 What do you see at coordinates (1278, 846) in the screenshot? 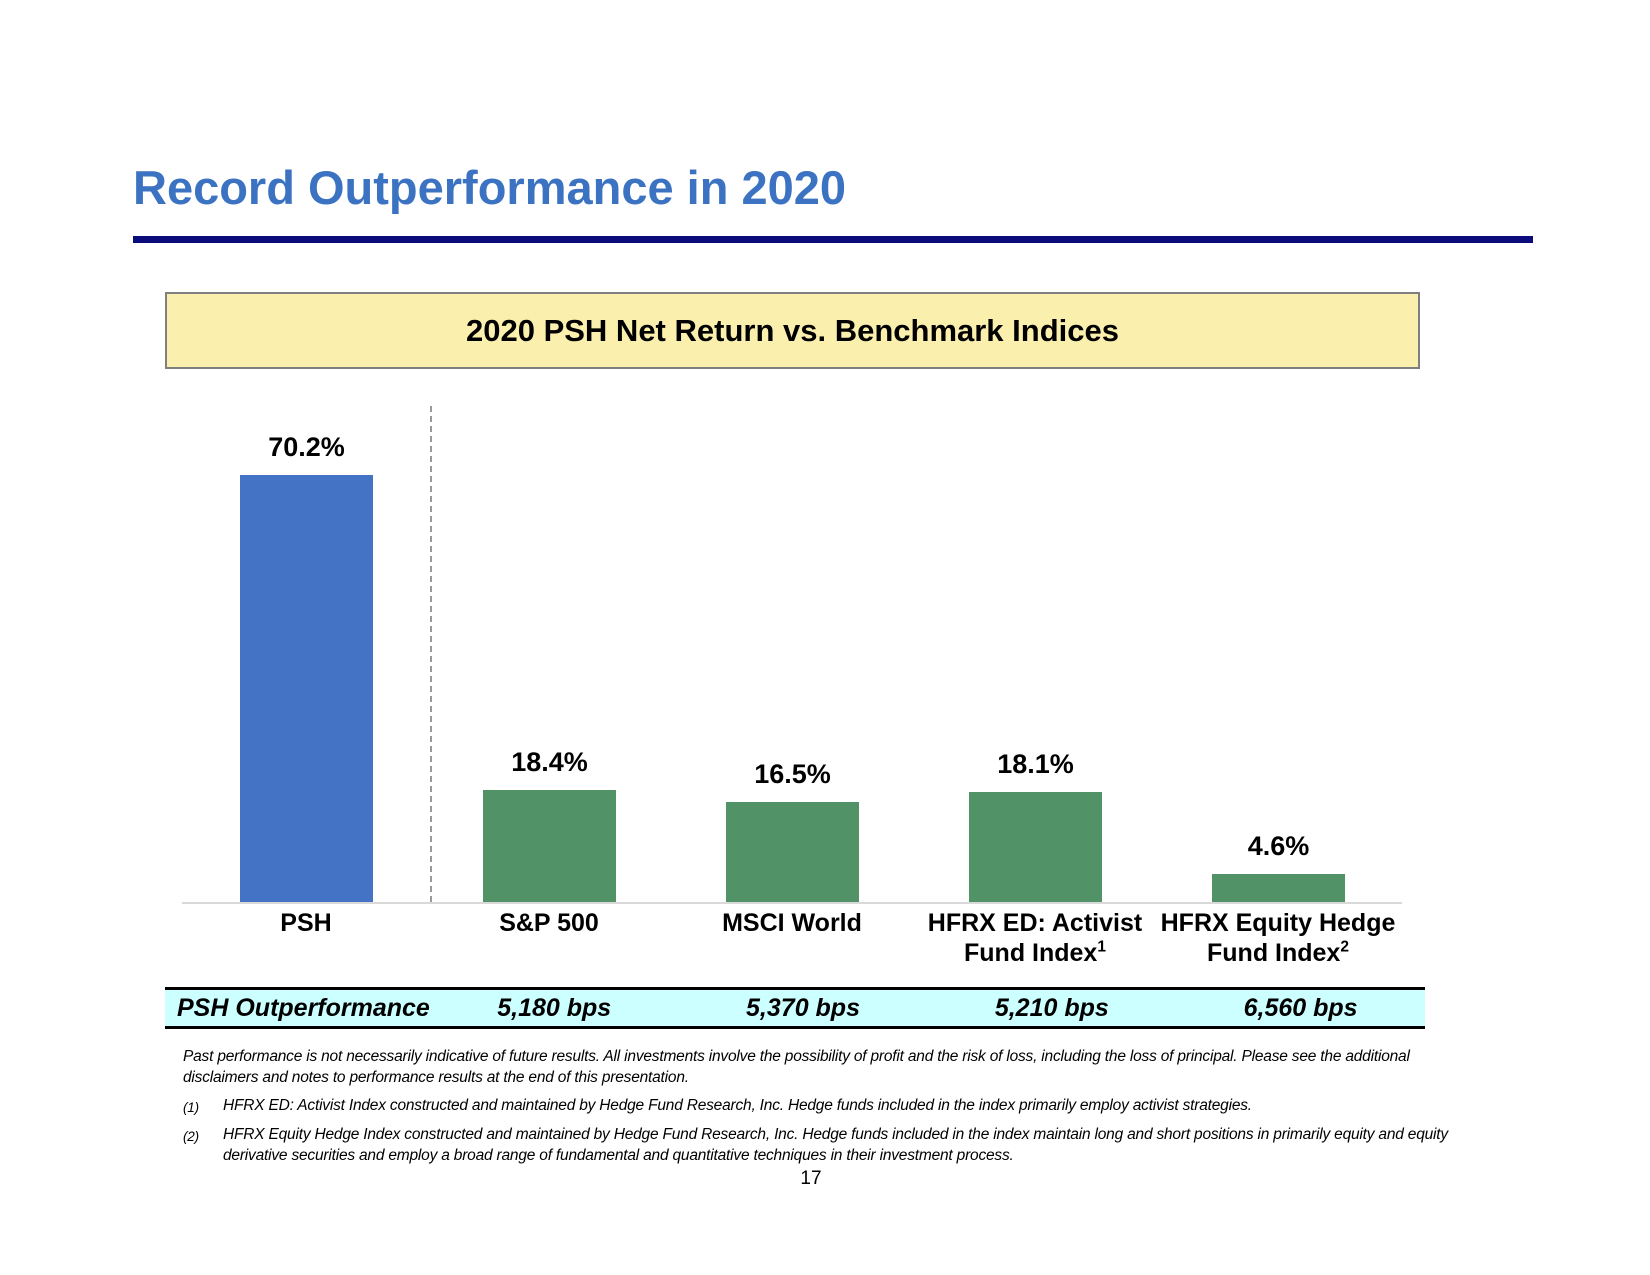
I see `bar-value-label: 4.6%` at bounding box center [1278, 846].